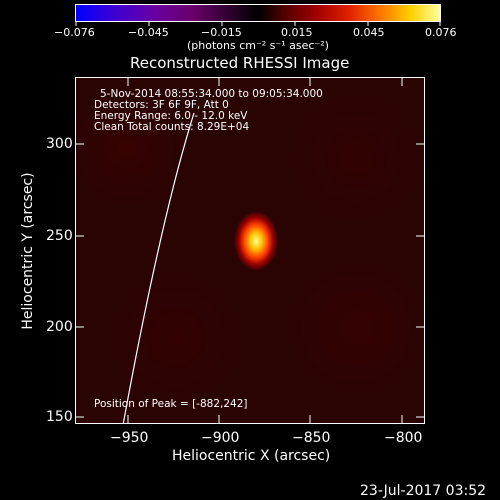 Image resolution: width=500 pixels, height=500 pixels. What do you see at coordinates (423, 491) in the screenshot?
I see `footer-date: 23-Jul-2017 03:52` at bounding box center [423, 491].